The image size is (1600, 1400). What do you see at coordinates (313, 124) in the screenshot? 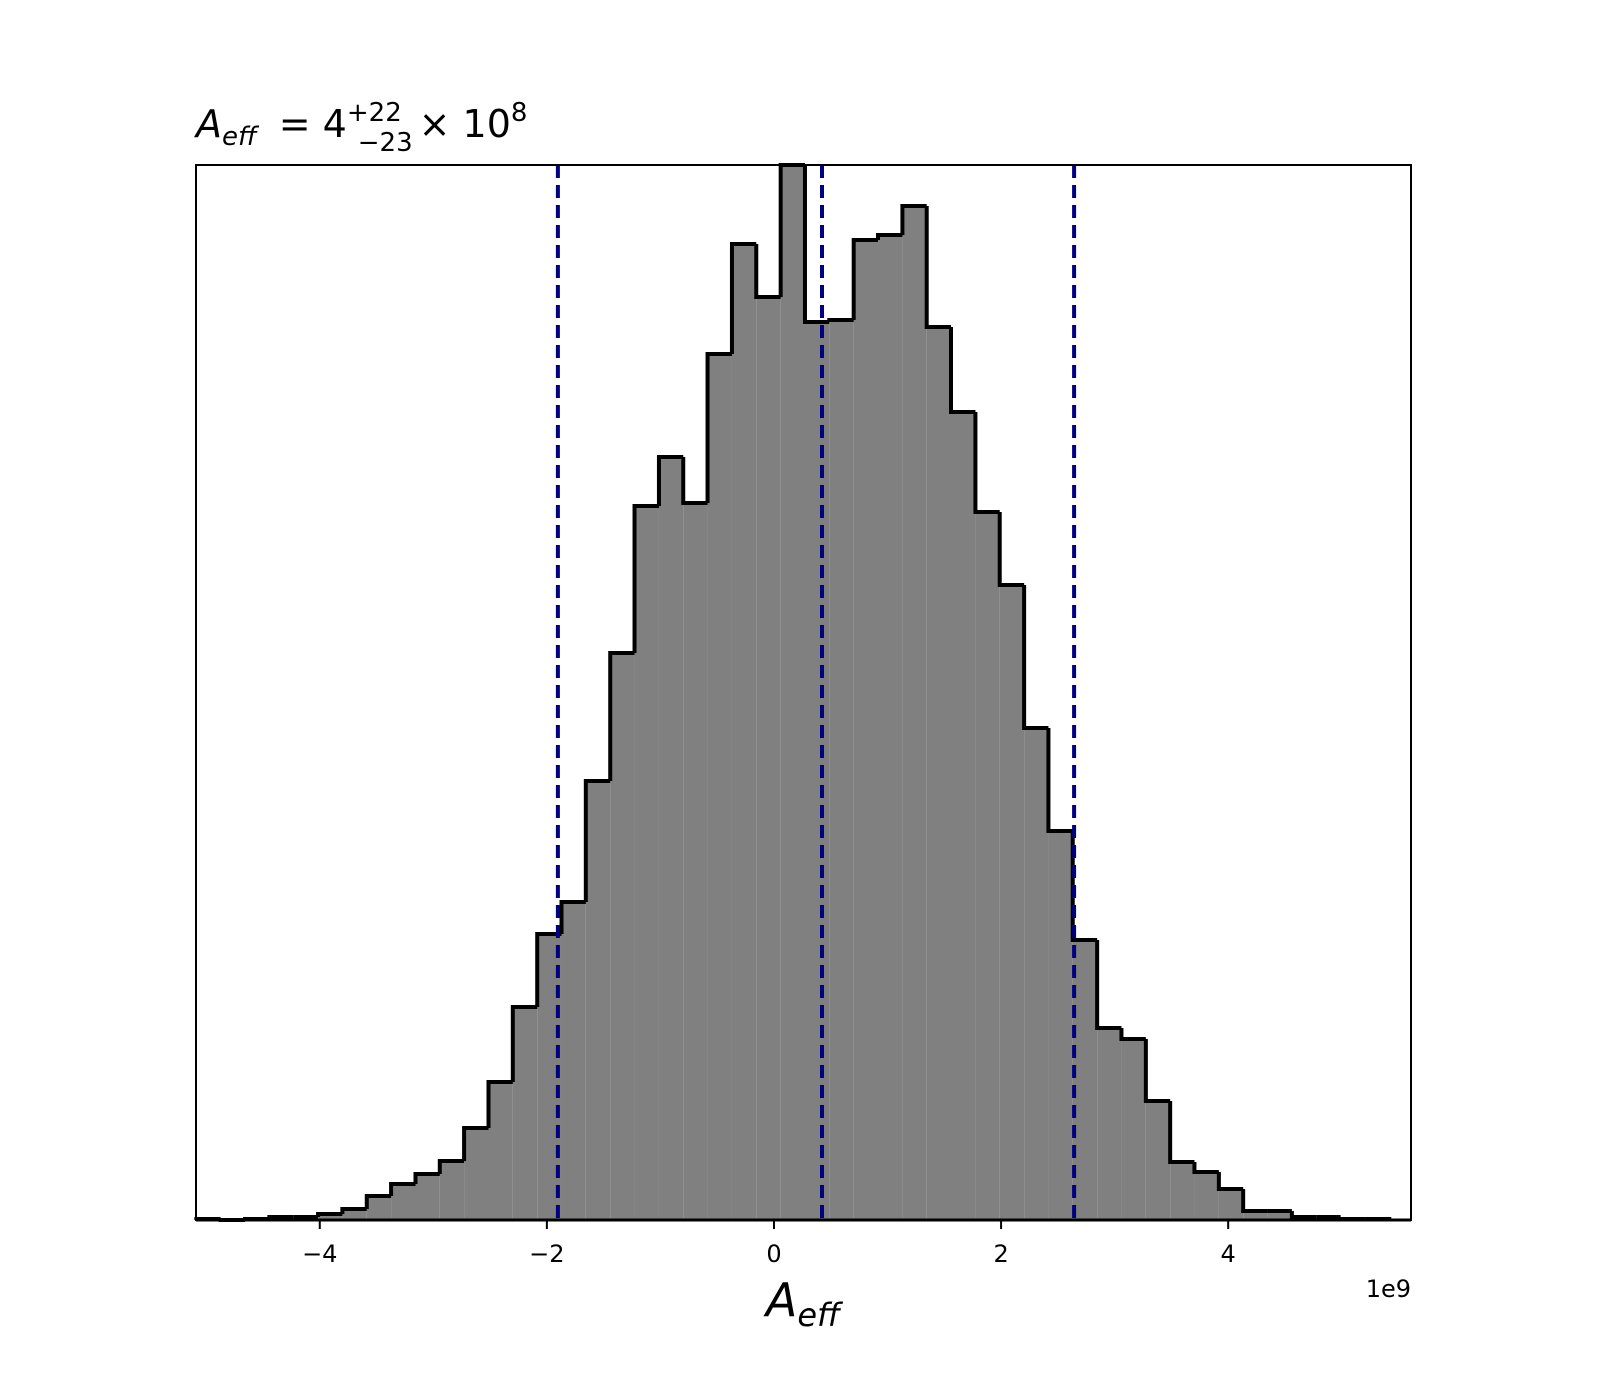
I see `title-equals: = 4` at bounding box center [313, 124].